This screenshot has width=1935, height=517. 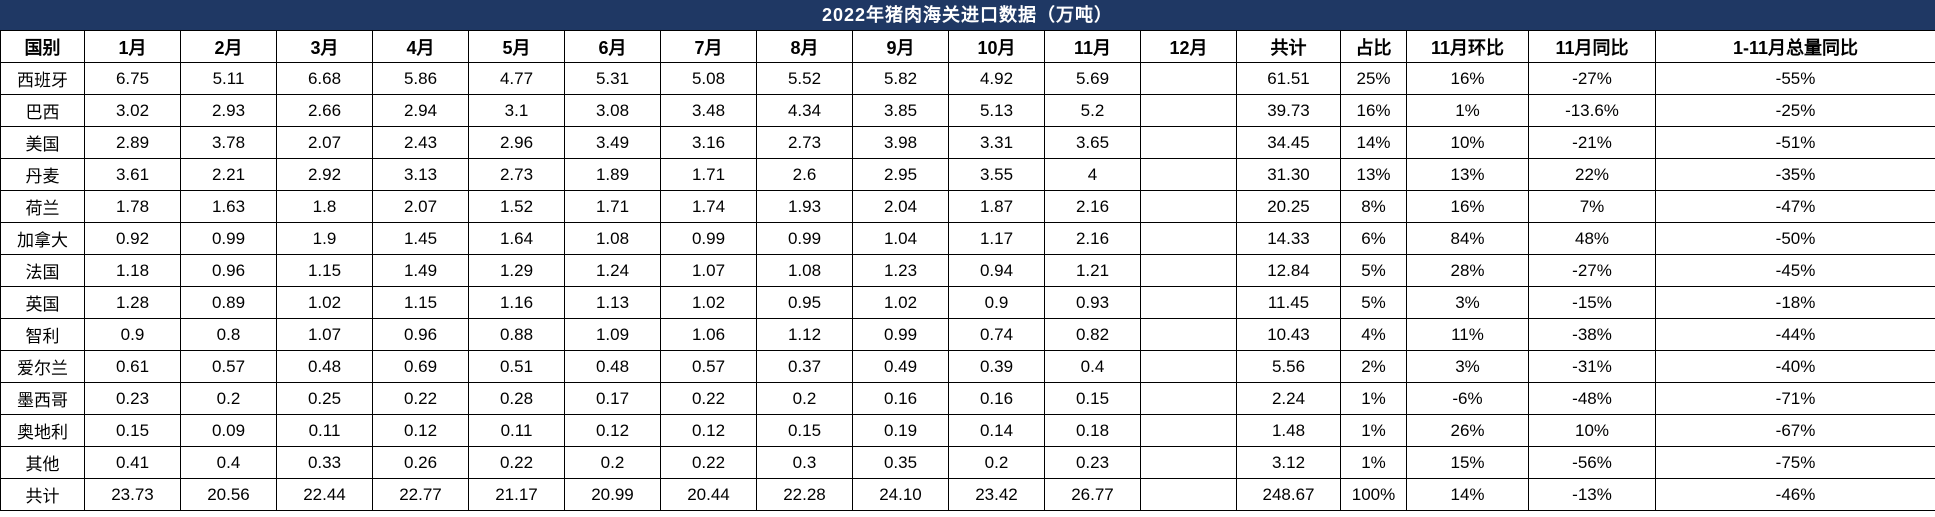 I want to click on value-cell: 1.17, so click(x=996, y=238).